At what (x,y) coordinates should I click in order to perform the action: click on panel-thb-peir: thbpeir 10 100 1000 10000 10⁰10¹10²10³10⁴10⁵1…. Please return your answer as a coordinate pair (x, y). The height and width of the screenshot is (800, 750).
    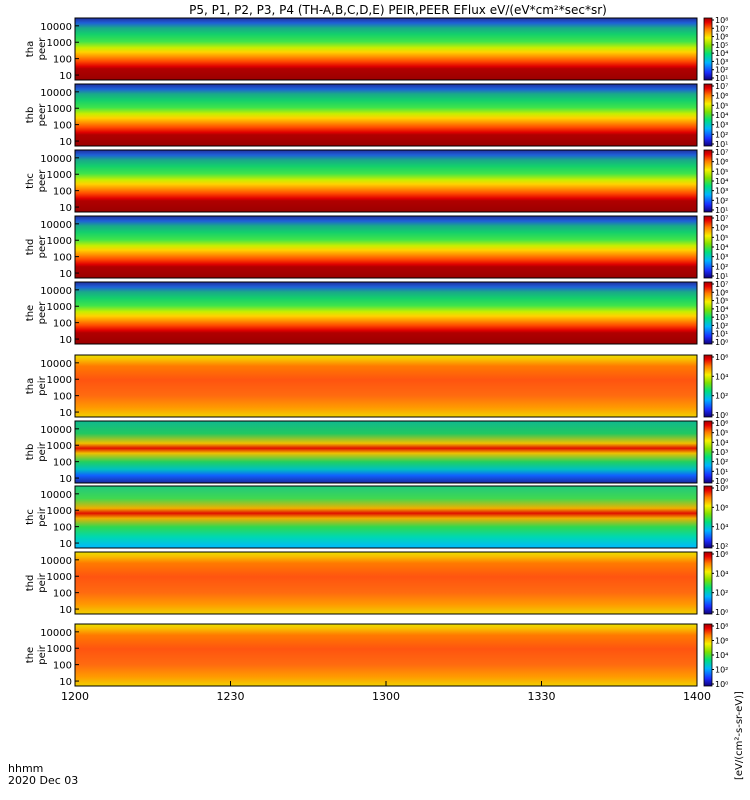
    Looking at the image, I should click on (376, 452).